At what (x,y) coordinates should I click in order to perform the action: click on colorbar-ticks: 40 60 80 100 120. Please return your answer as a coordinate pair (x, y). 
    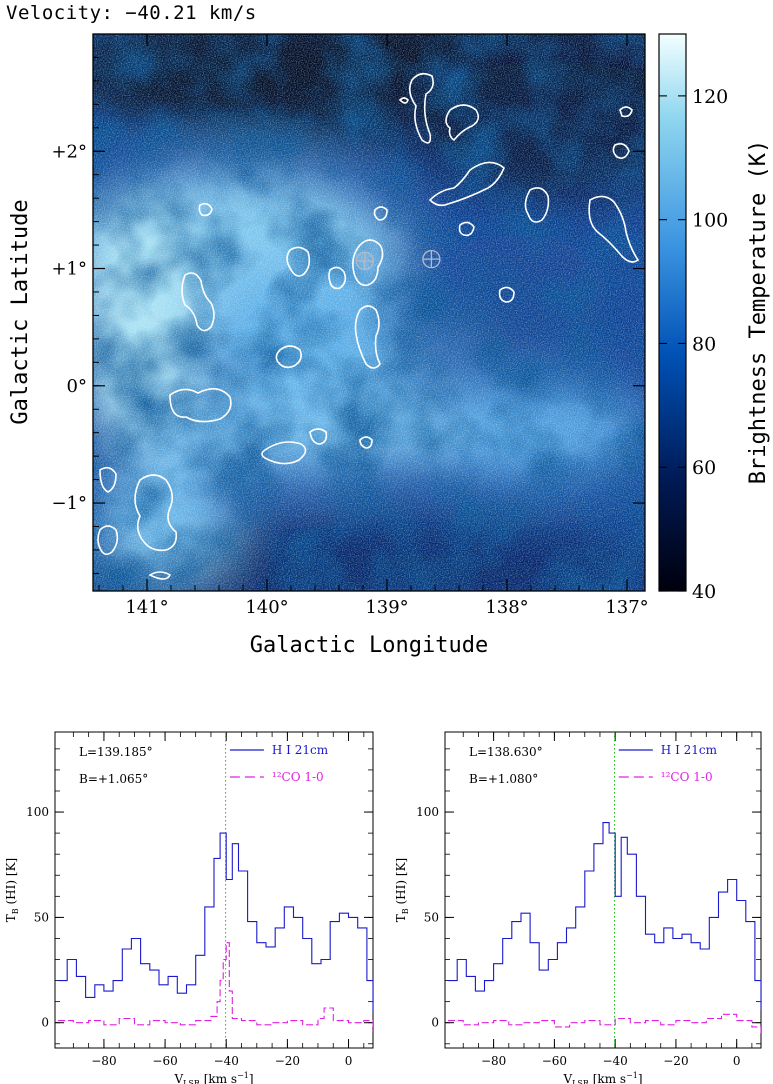
    Looking at the image, I should click on (693, 344).